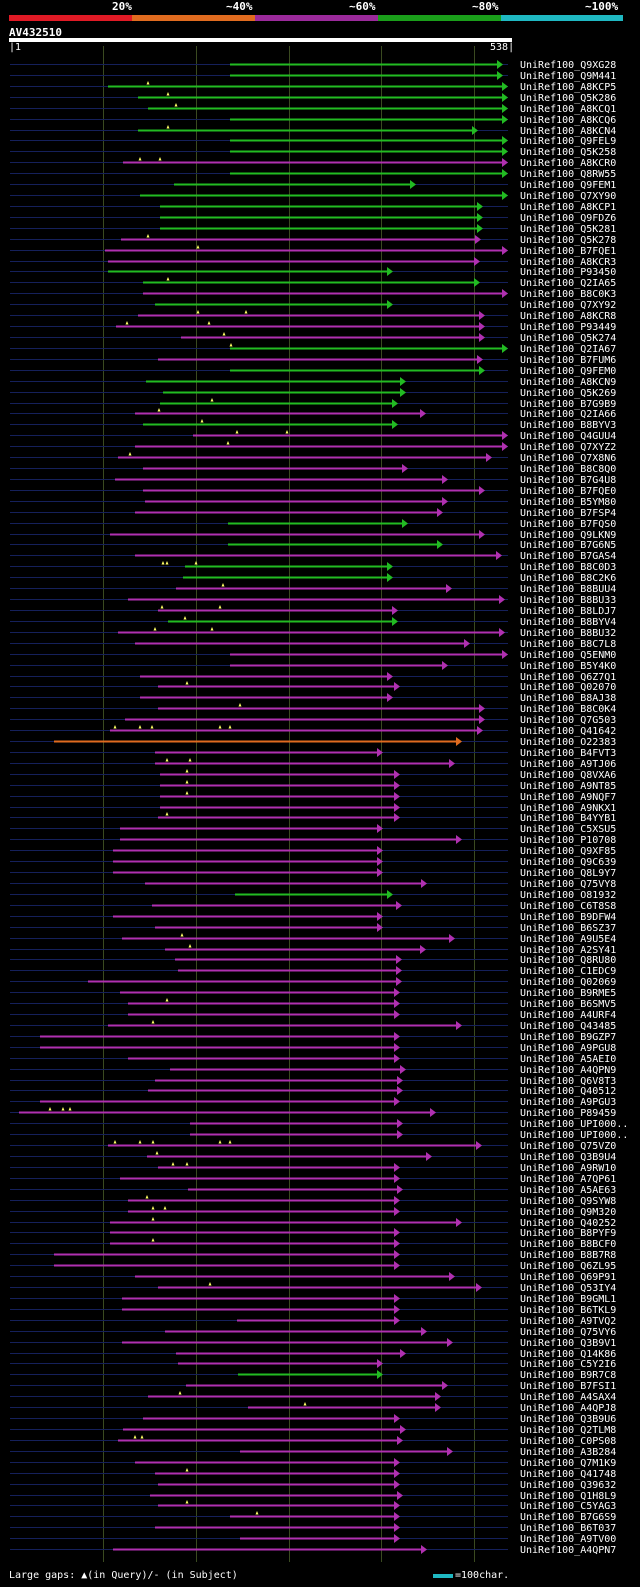  Describe the element at coordinates (568, 360) in the screenshot. I see `hit-label: UniRef100_B7FUM6` at that location.